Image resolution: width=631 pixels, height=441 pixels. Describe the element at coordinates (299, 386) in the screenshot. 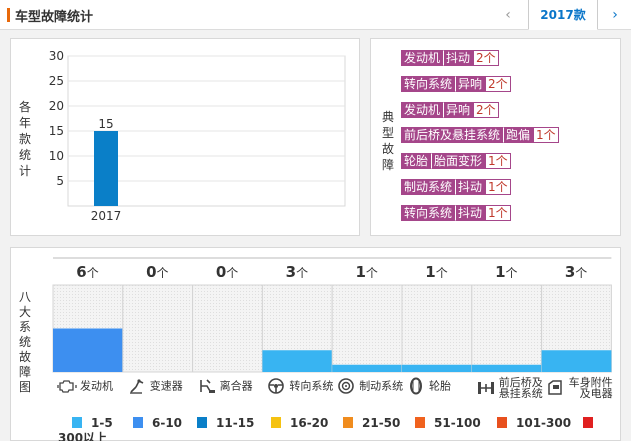

I see `category-4: 转向系统` at that location.